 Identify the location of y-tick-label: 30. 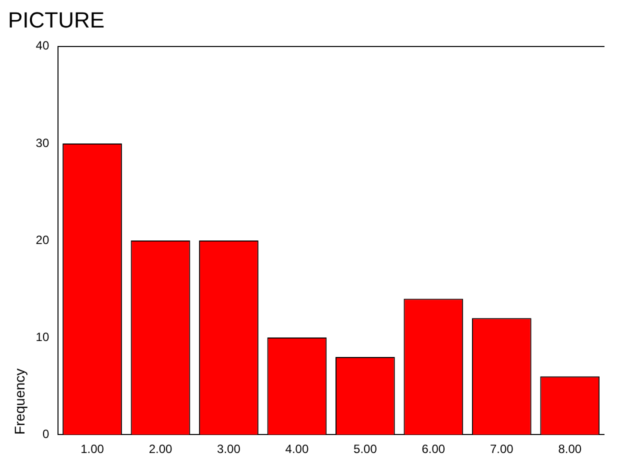
(43, 143).